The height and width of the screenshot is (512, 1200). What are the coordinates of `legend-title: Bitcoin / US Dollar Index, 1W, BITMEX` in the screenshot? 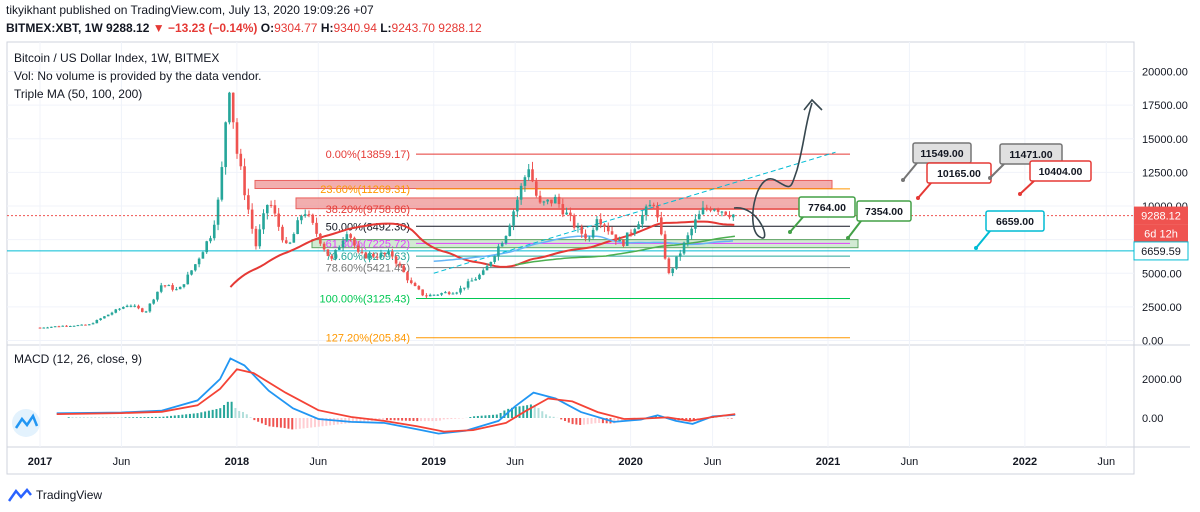 It's located at (116, 58).